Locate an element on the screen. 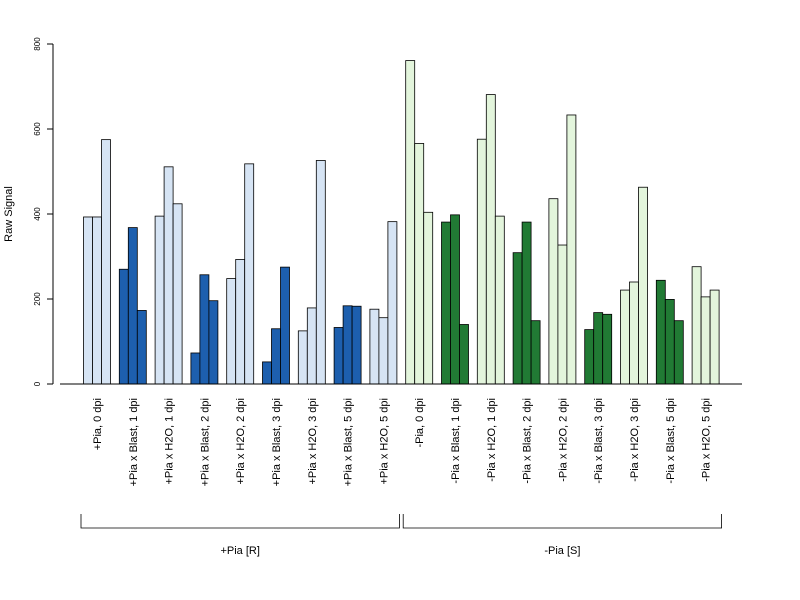 This screenshot has height=600, width=800. x-tick-label: -Pia x H2O, 5 dpi is located at coordinates (707, 440).